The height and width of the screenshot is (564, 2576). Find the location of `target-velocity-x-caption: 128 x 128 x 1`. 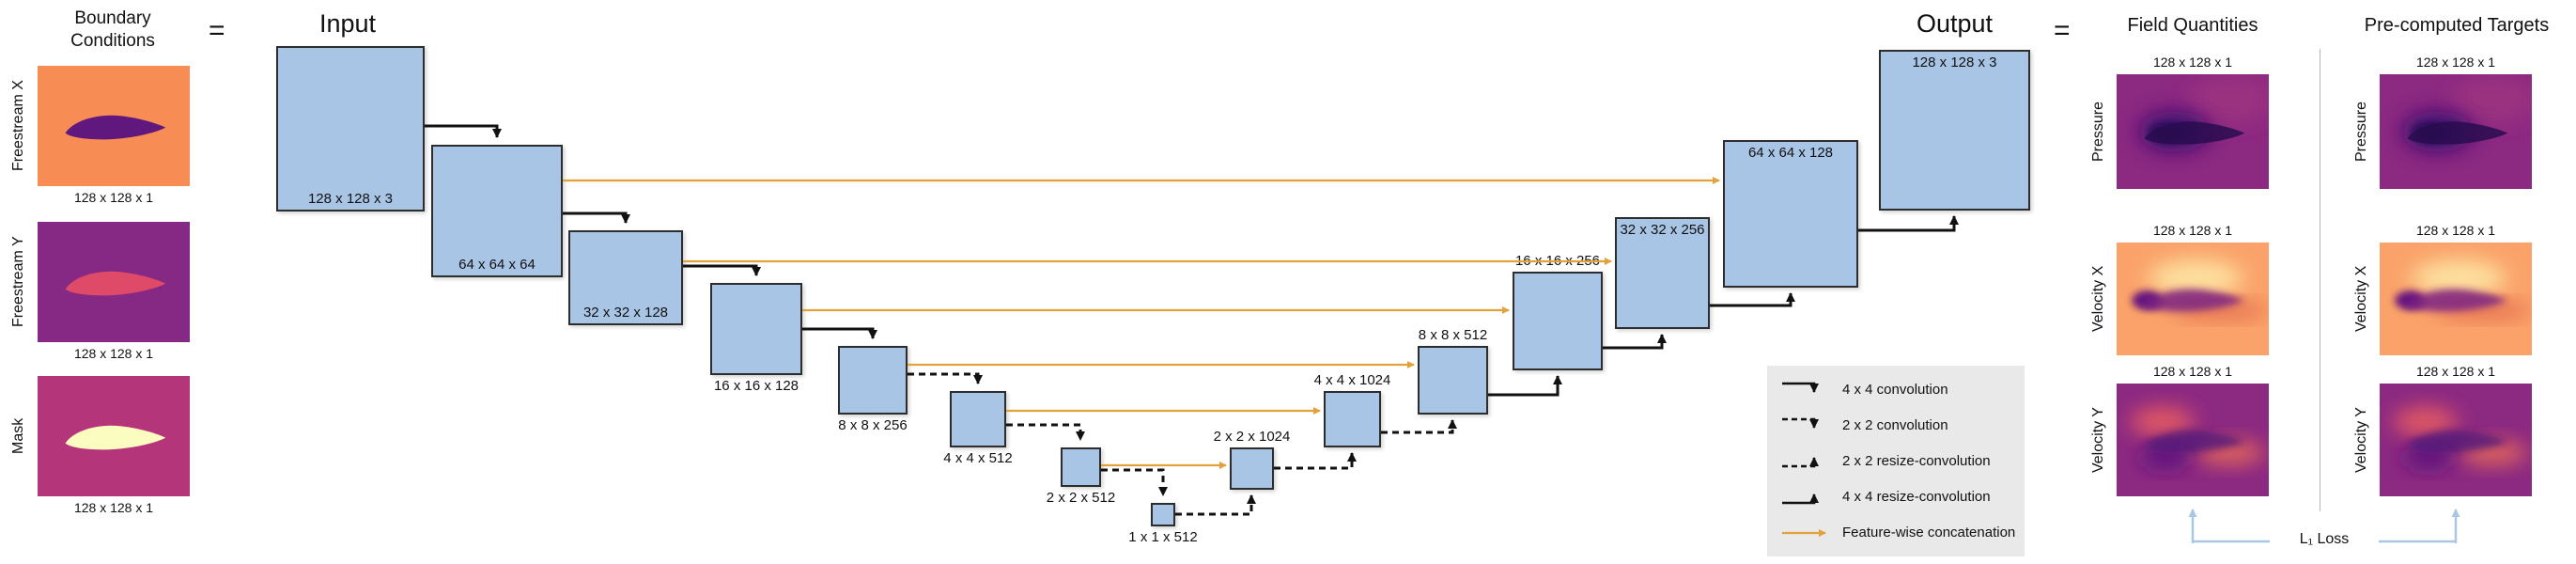

target-velocity-x-caption: 128 x 128 x 1 is located at coordinates (2456, 230).